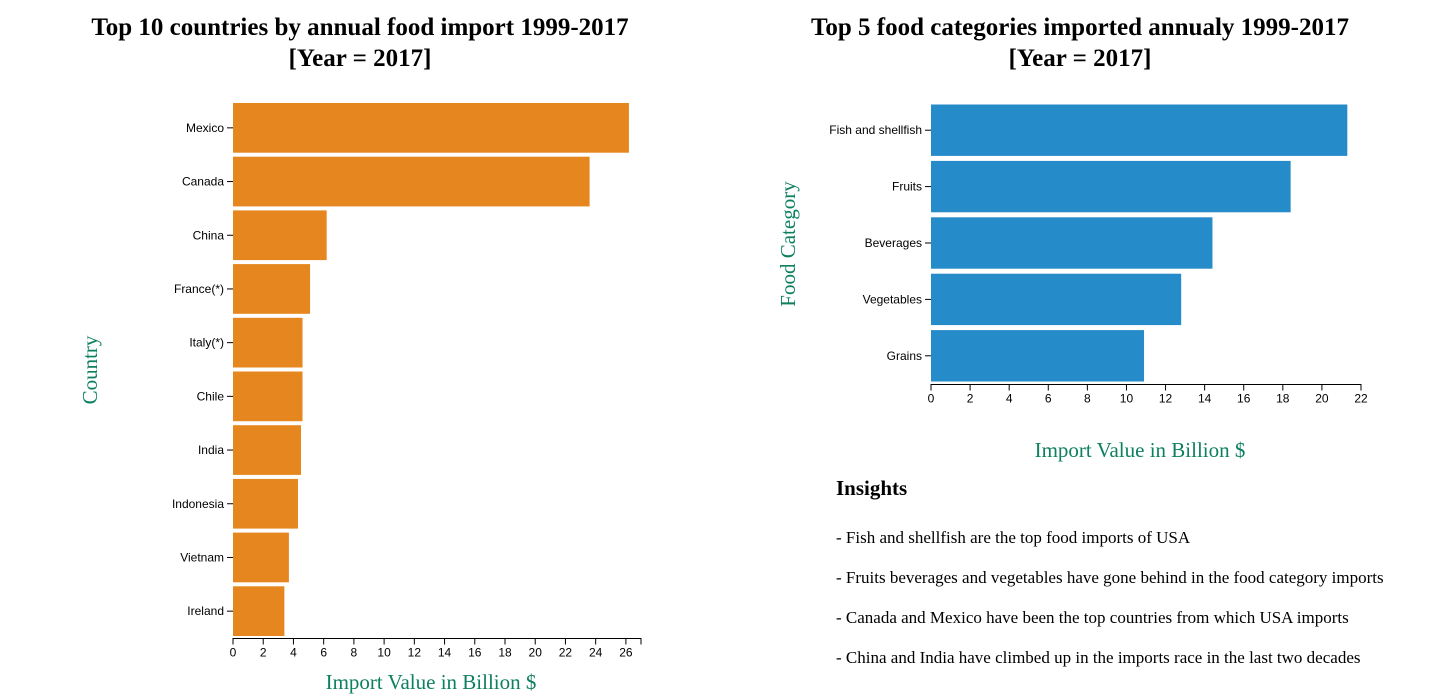  What do you see at coordinates (211, 450) in the screenshot?
I see `country-y-tick-label: India` at bounding box center [211, 450].